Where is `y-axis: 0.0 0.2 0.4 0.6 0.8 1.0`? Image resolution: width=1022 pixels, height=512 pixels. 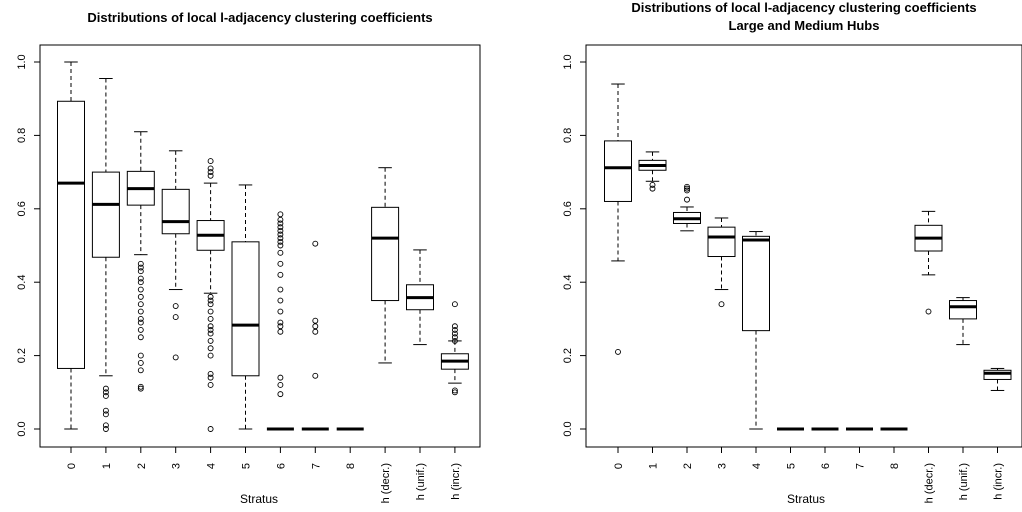 y-axis: 0.0 0.2 0.4 0.6 0.8 1.0 is located at coordinates (574, 245).